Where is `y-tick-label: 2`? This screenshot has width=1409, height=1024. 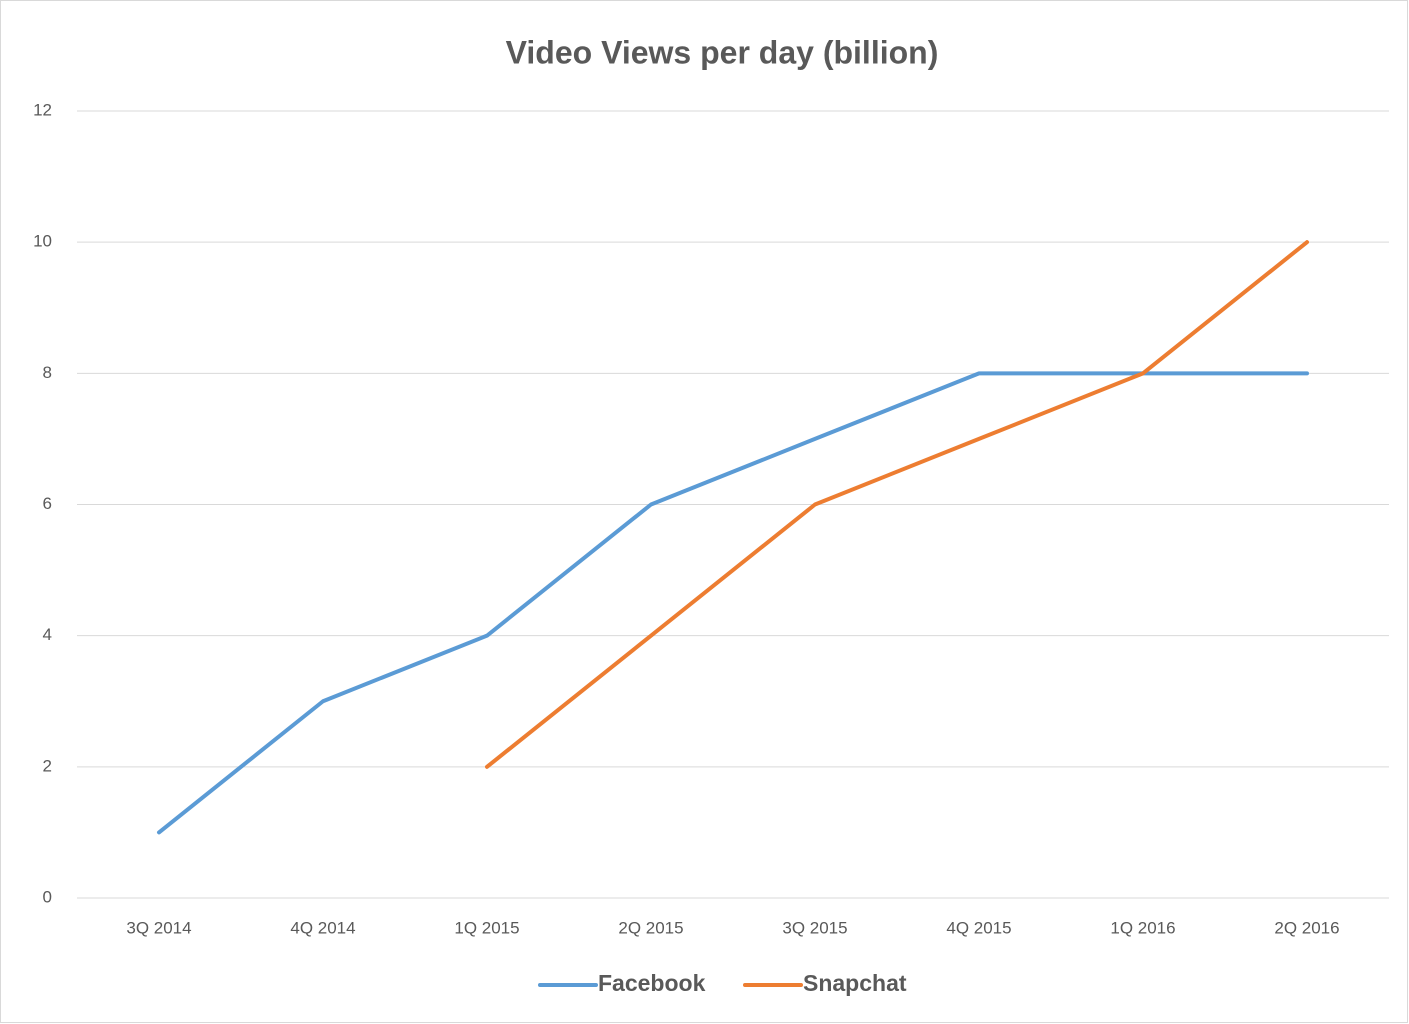
y-tick-label: 2 is located at coordinates (47, 765).